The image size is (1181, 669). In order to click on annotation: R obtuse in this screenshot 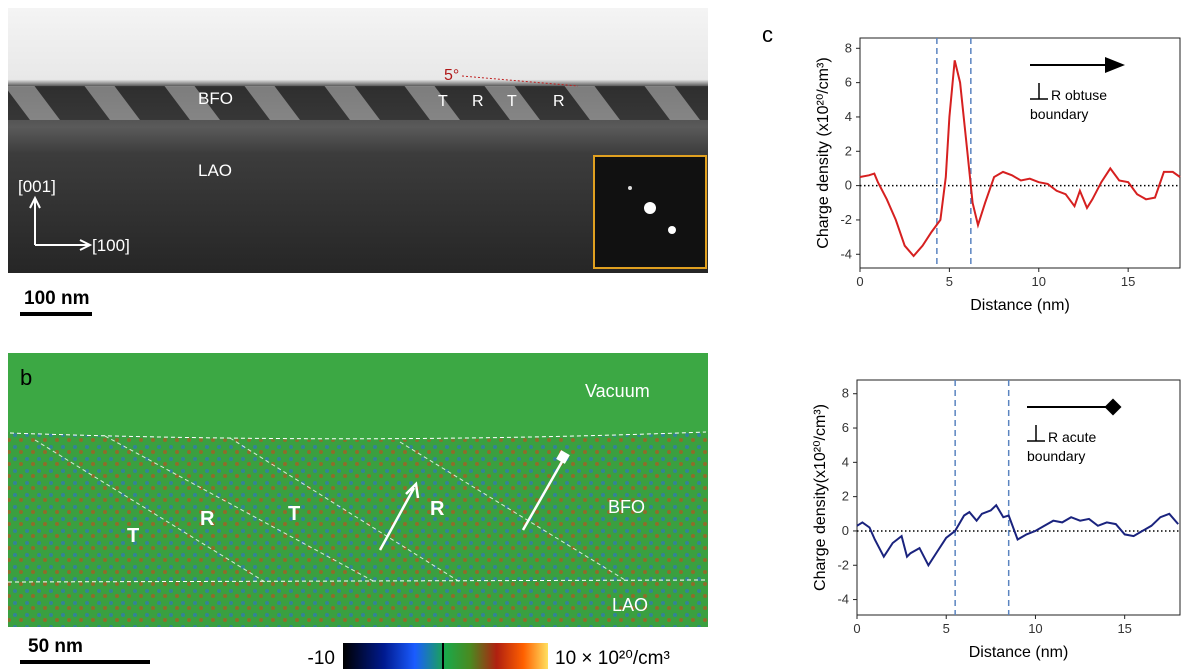, I will do `click(1079, 95)`.